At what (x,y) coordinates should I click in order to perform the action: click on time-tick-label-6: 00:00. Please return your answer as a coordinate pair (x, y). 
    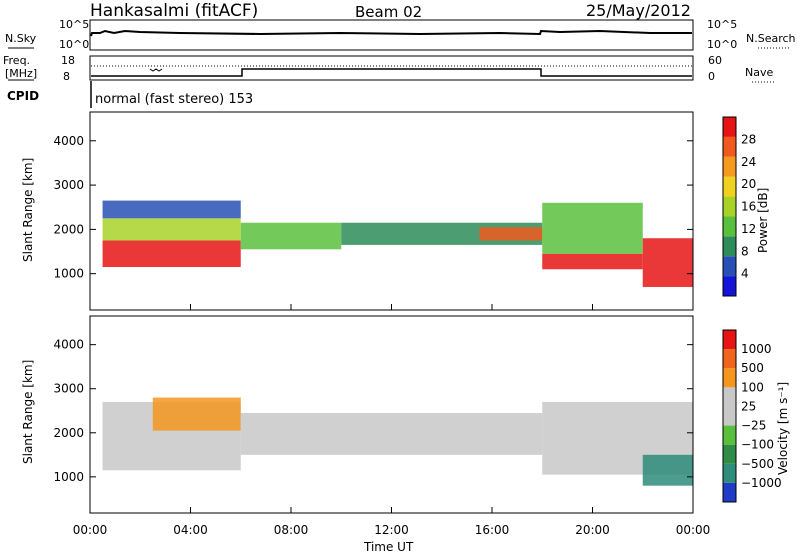
    Looking at the image, I should click on (693, 530).